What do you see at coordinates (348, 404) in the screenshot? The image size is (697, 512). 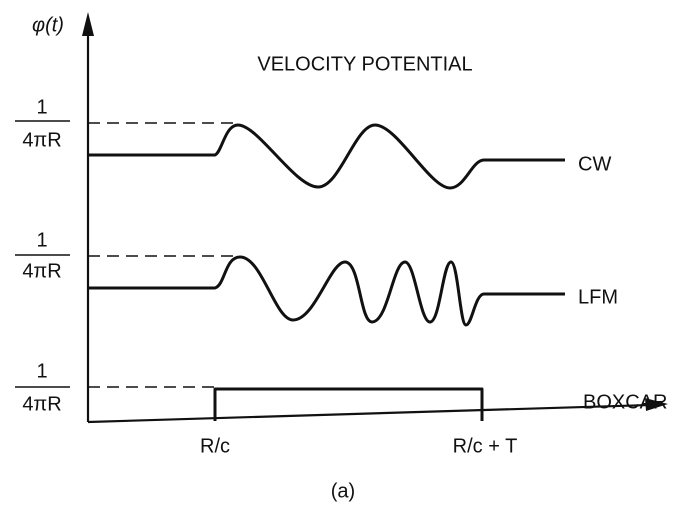 I see `boxcar-waveform` at bounding box center [348, 404].